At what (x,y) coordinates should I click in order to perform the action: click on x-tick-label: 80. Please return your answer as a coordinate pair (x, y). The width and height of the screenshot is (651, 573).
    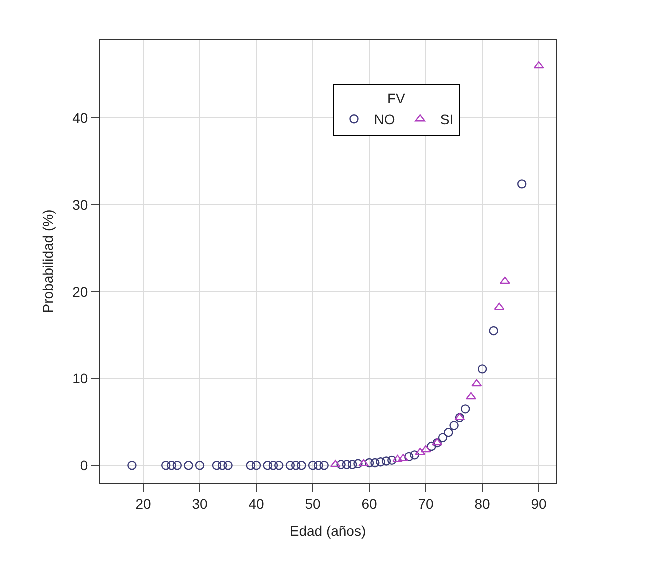
    Looking at the image, I should click on (482, 504).